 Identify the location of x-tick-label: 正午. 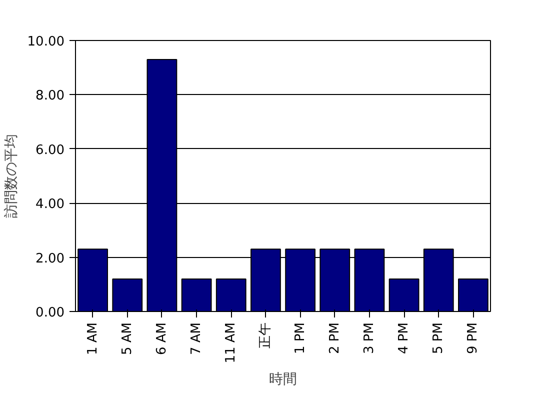
(266, 335).